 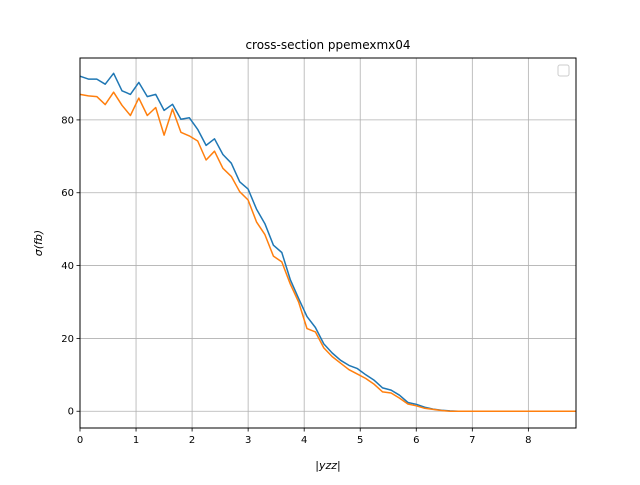 What do you see at coordinates (67, 120) in the screenshot?
I see `y-tick-label: 80` at bounding box center [67, 120].